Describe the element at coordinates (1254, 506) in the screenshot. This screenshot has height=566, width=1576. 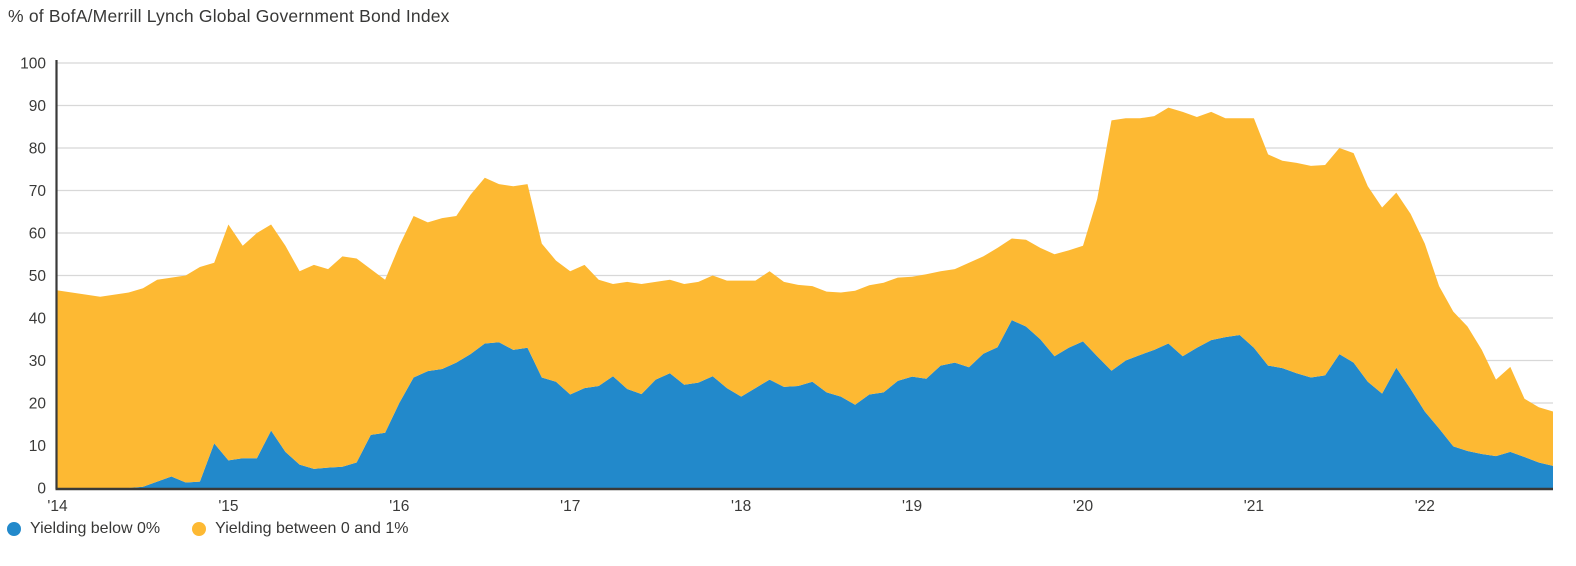
I see `x-tick-label-21: '21` at that location.